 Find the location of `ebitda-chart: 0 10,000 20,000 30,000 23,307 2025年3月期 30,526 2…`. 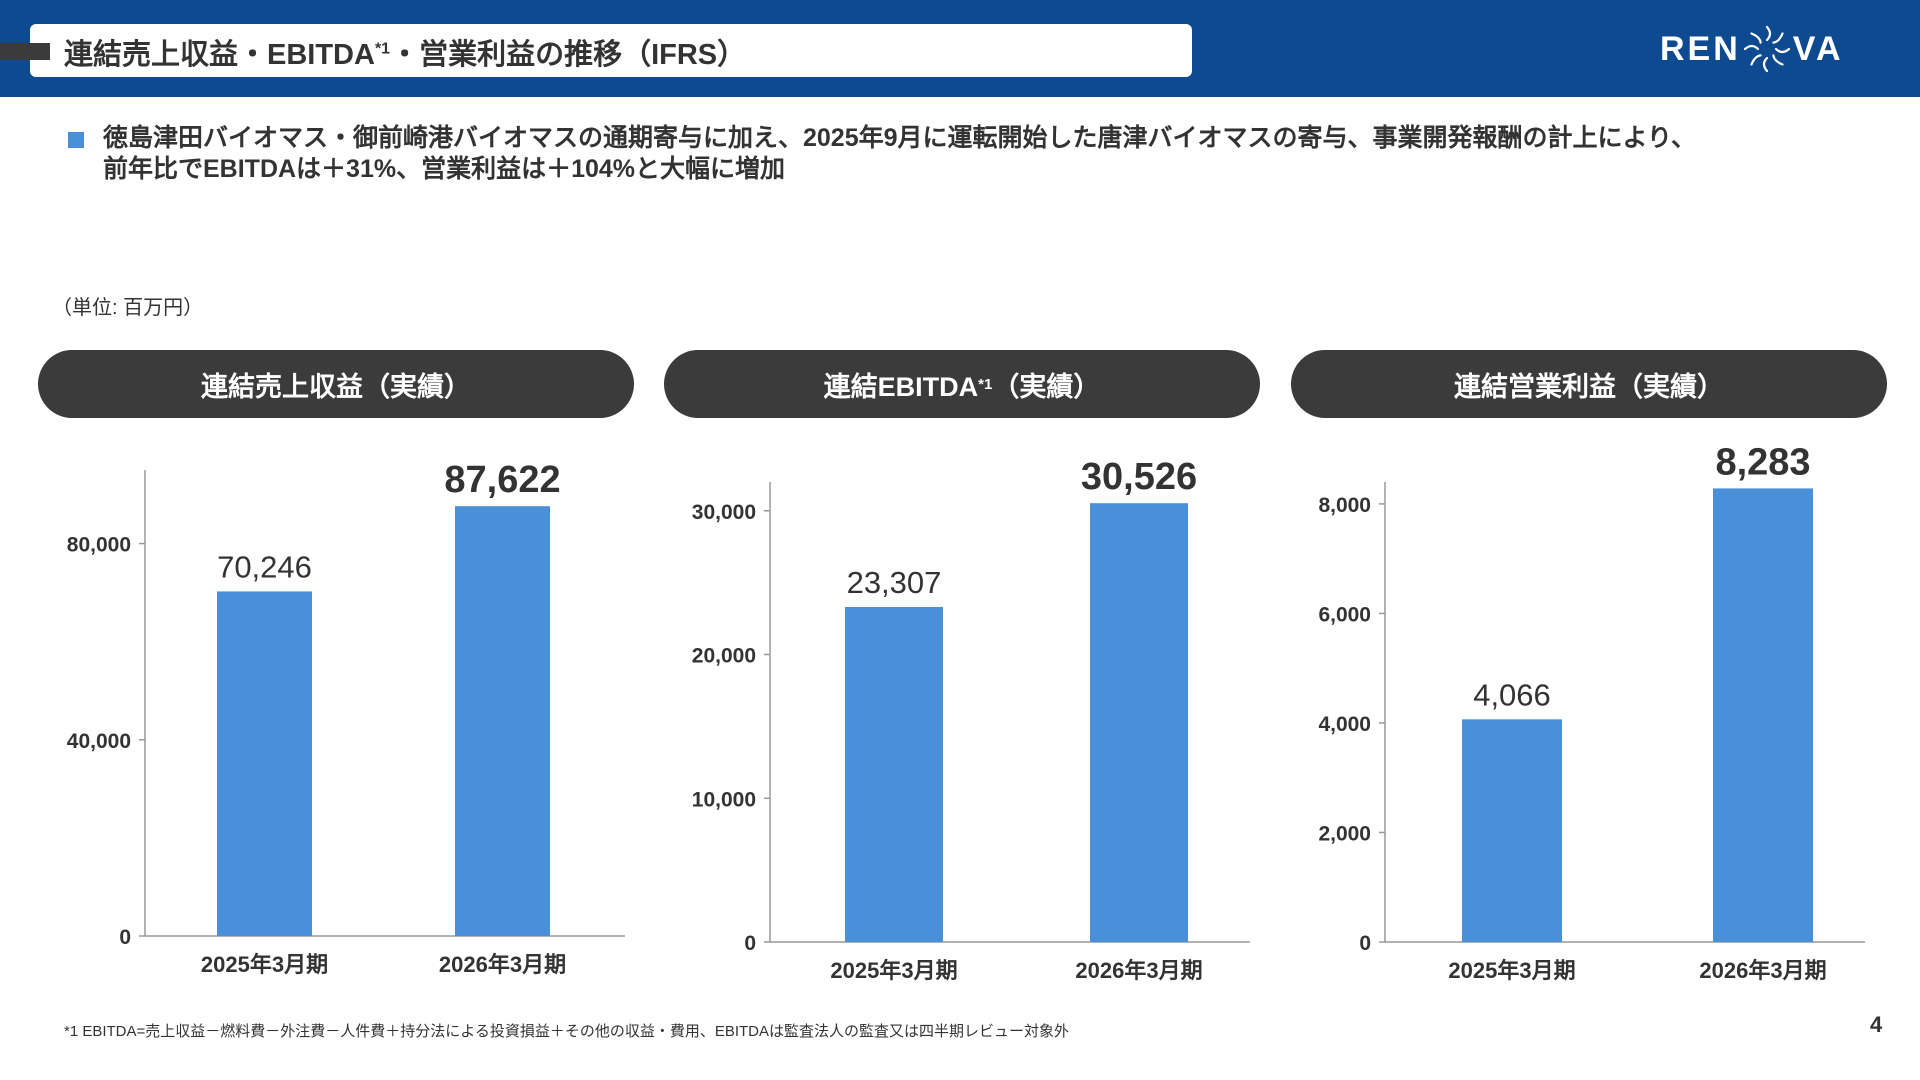

ebitda-chart: 0 10,000 20,000 30,000 23,307 2025年3月期 30,526 2… is located at coordinates (971, 719).